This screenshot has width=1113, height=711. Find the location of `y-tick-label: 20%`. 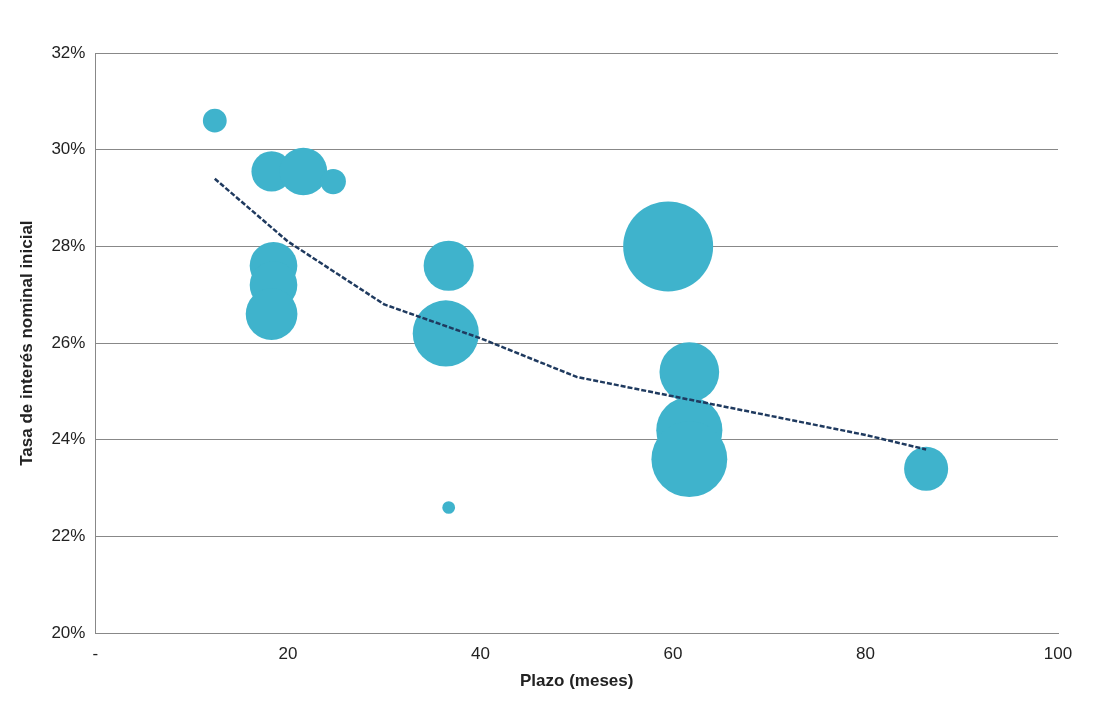

y-tick-label: 20% is located at coordinates (68, 632).